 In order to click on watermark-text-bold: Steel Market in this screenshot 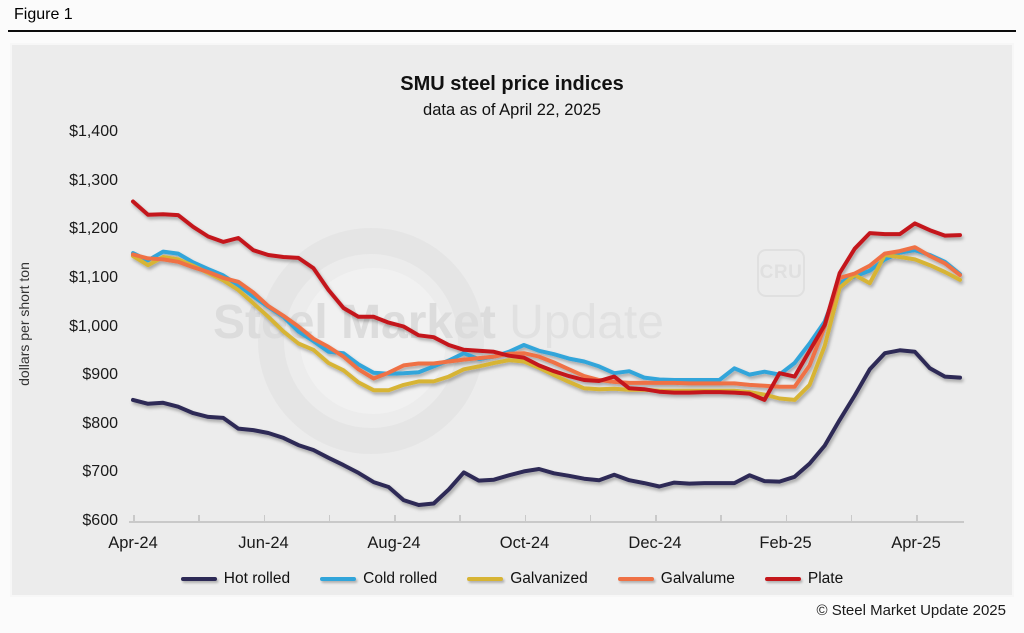, I will do `click(354, 322)`.